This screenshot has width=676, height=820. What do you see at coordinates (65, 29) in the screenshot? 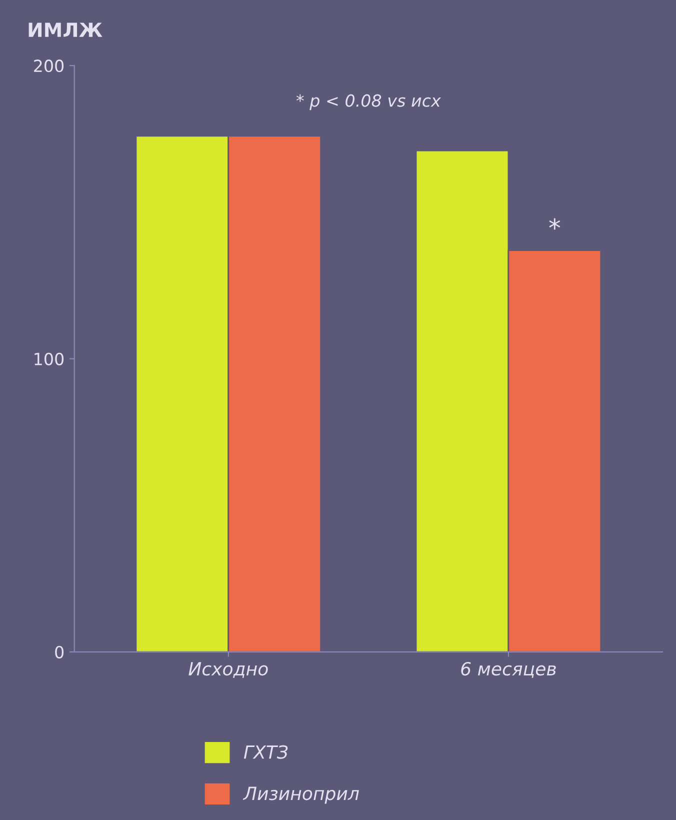
I see `y-axis-title: ИМЛЖ` at bounding box center [65, 29].